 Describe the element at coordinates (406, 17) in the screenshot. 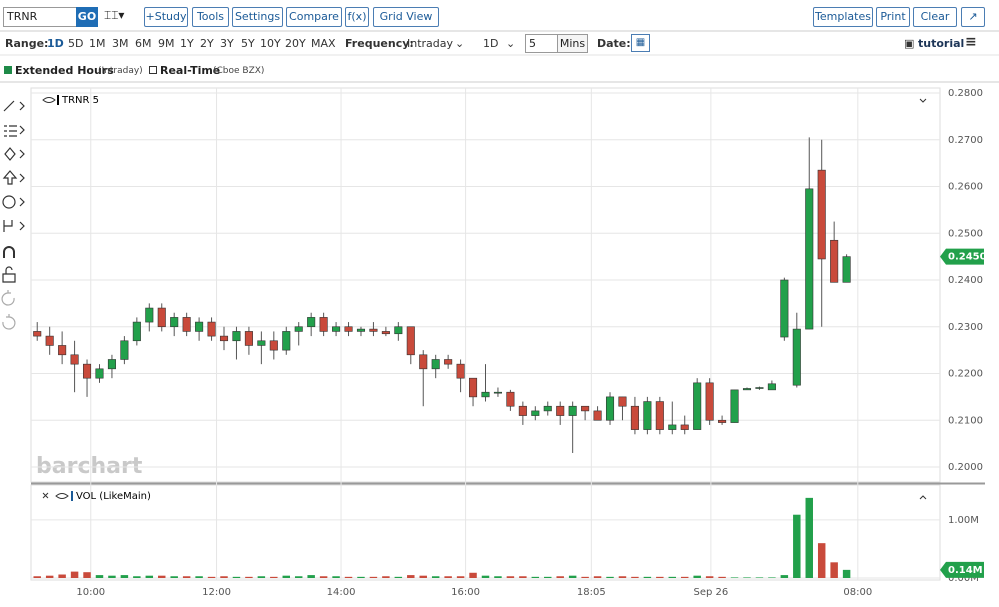

I see `toolbar-button: Grid View` at that location.